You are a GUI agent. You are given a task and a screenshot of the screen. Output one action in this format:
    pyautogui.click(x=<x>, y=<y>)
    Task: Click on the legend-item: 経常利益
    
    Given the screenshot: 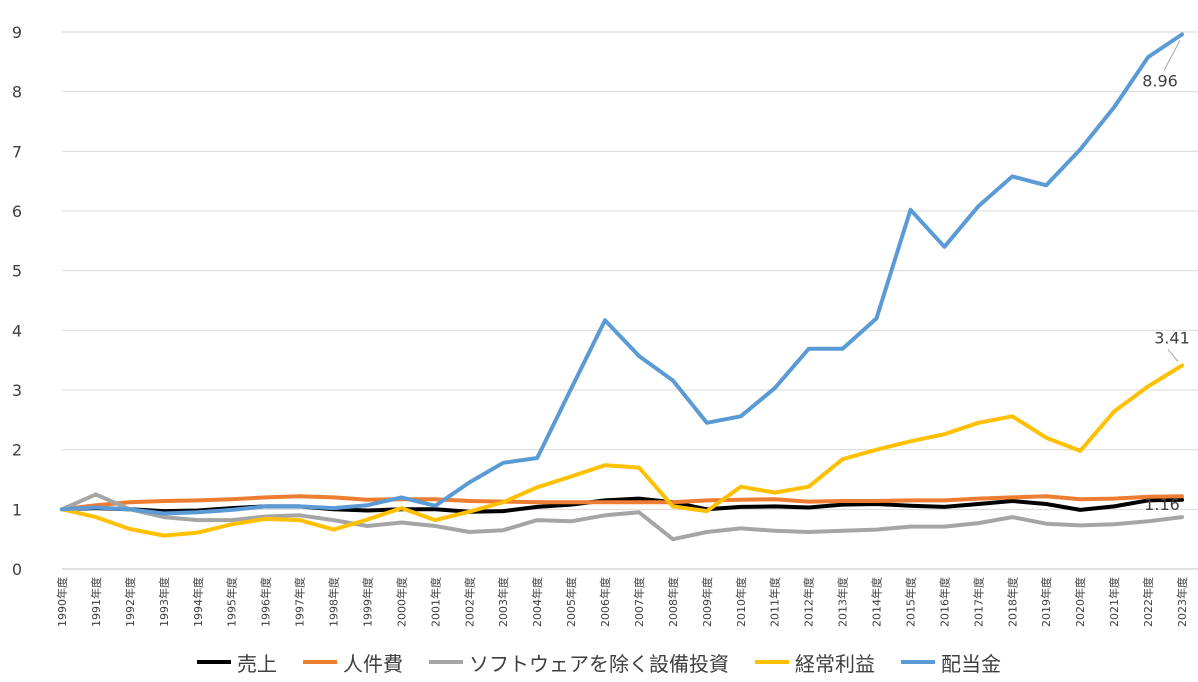 What is the action you would take?
    pyautogui.click(x=815, y=662)
    